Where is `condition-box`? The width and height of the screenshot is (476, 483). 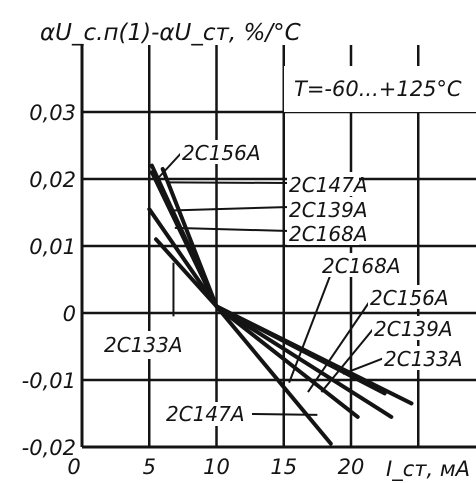 condition-box is located at coordinates (380, 89).